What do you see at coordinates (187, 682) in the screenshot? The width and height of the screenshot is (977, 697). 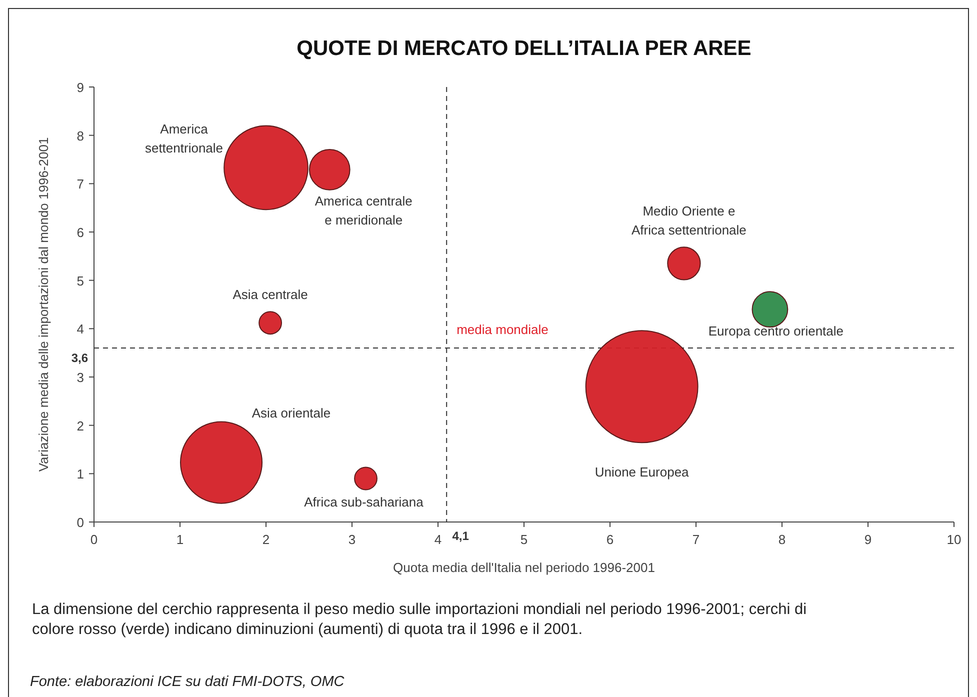 I see `source-note: Fonte: elaborazioni ICE su dati FMI-DOTS, OMC` at bounding box center [187, 682].